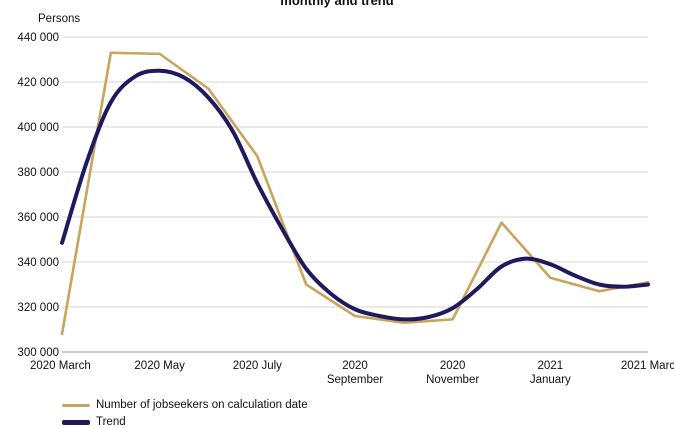 The image size is (674, 428). Describe the element at coordinates (551, 366) in the screenshot. I see `x-tick-label: 2021` at that location.